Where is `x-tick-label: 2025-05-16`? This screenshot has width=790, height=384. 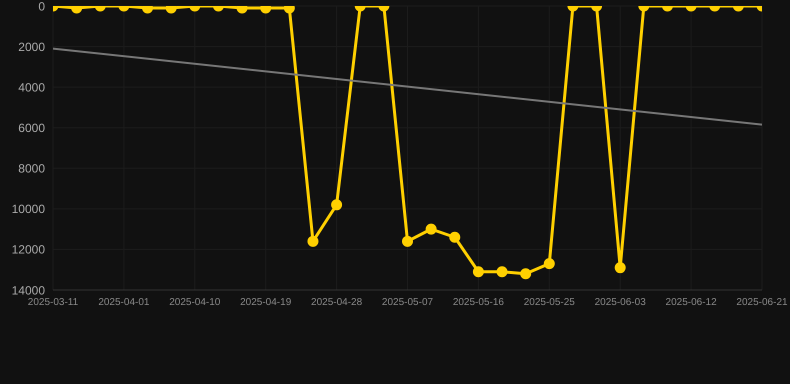
x-tick-label: 2025-05-16 is located at coordinates (478, 302).